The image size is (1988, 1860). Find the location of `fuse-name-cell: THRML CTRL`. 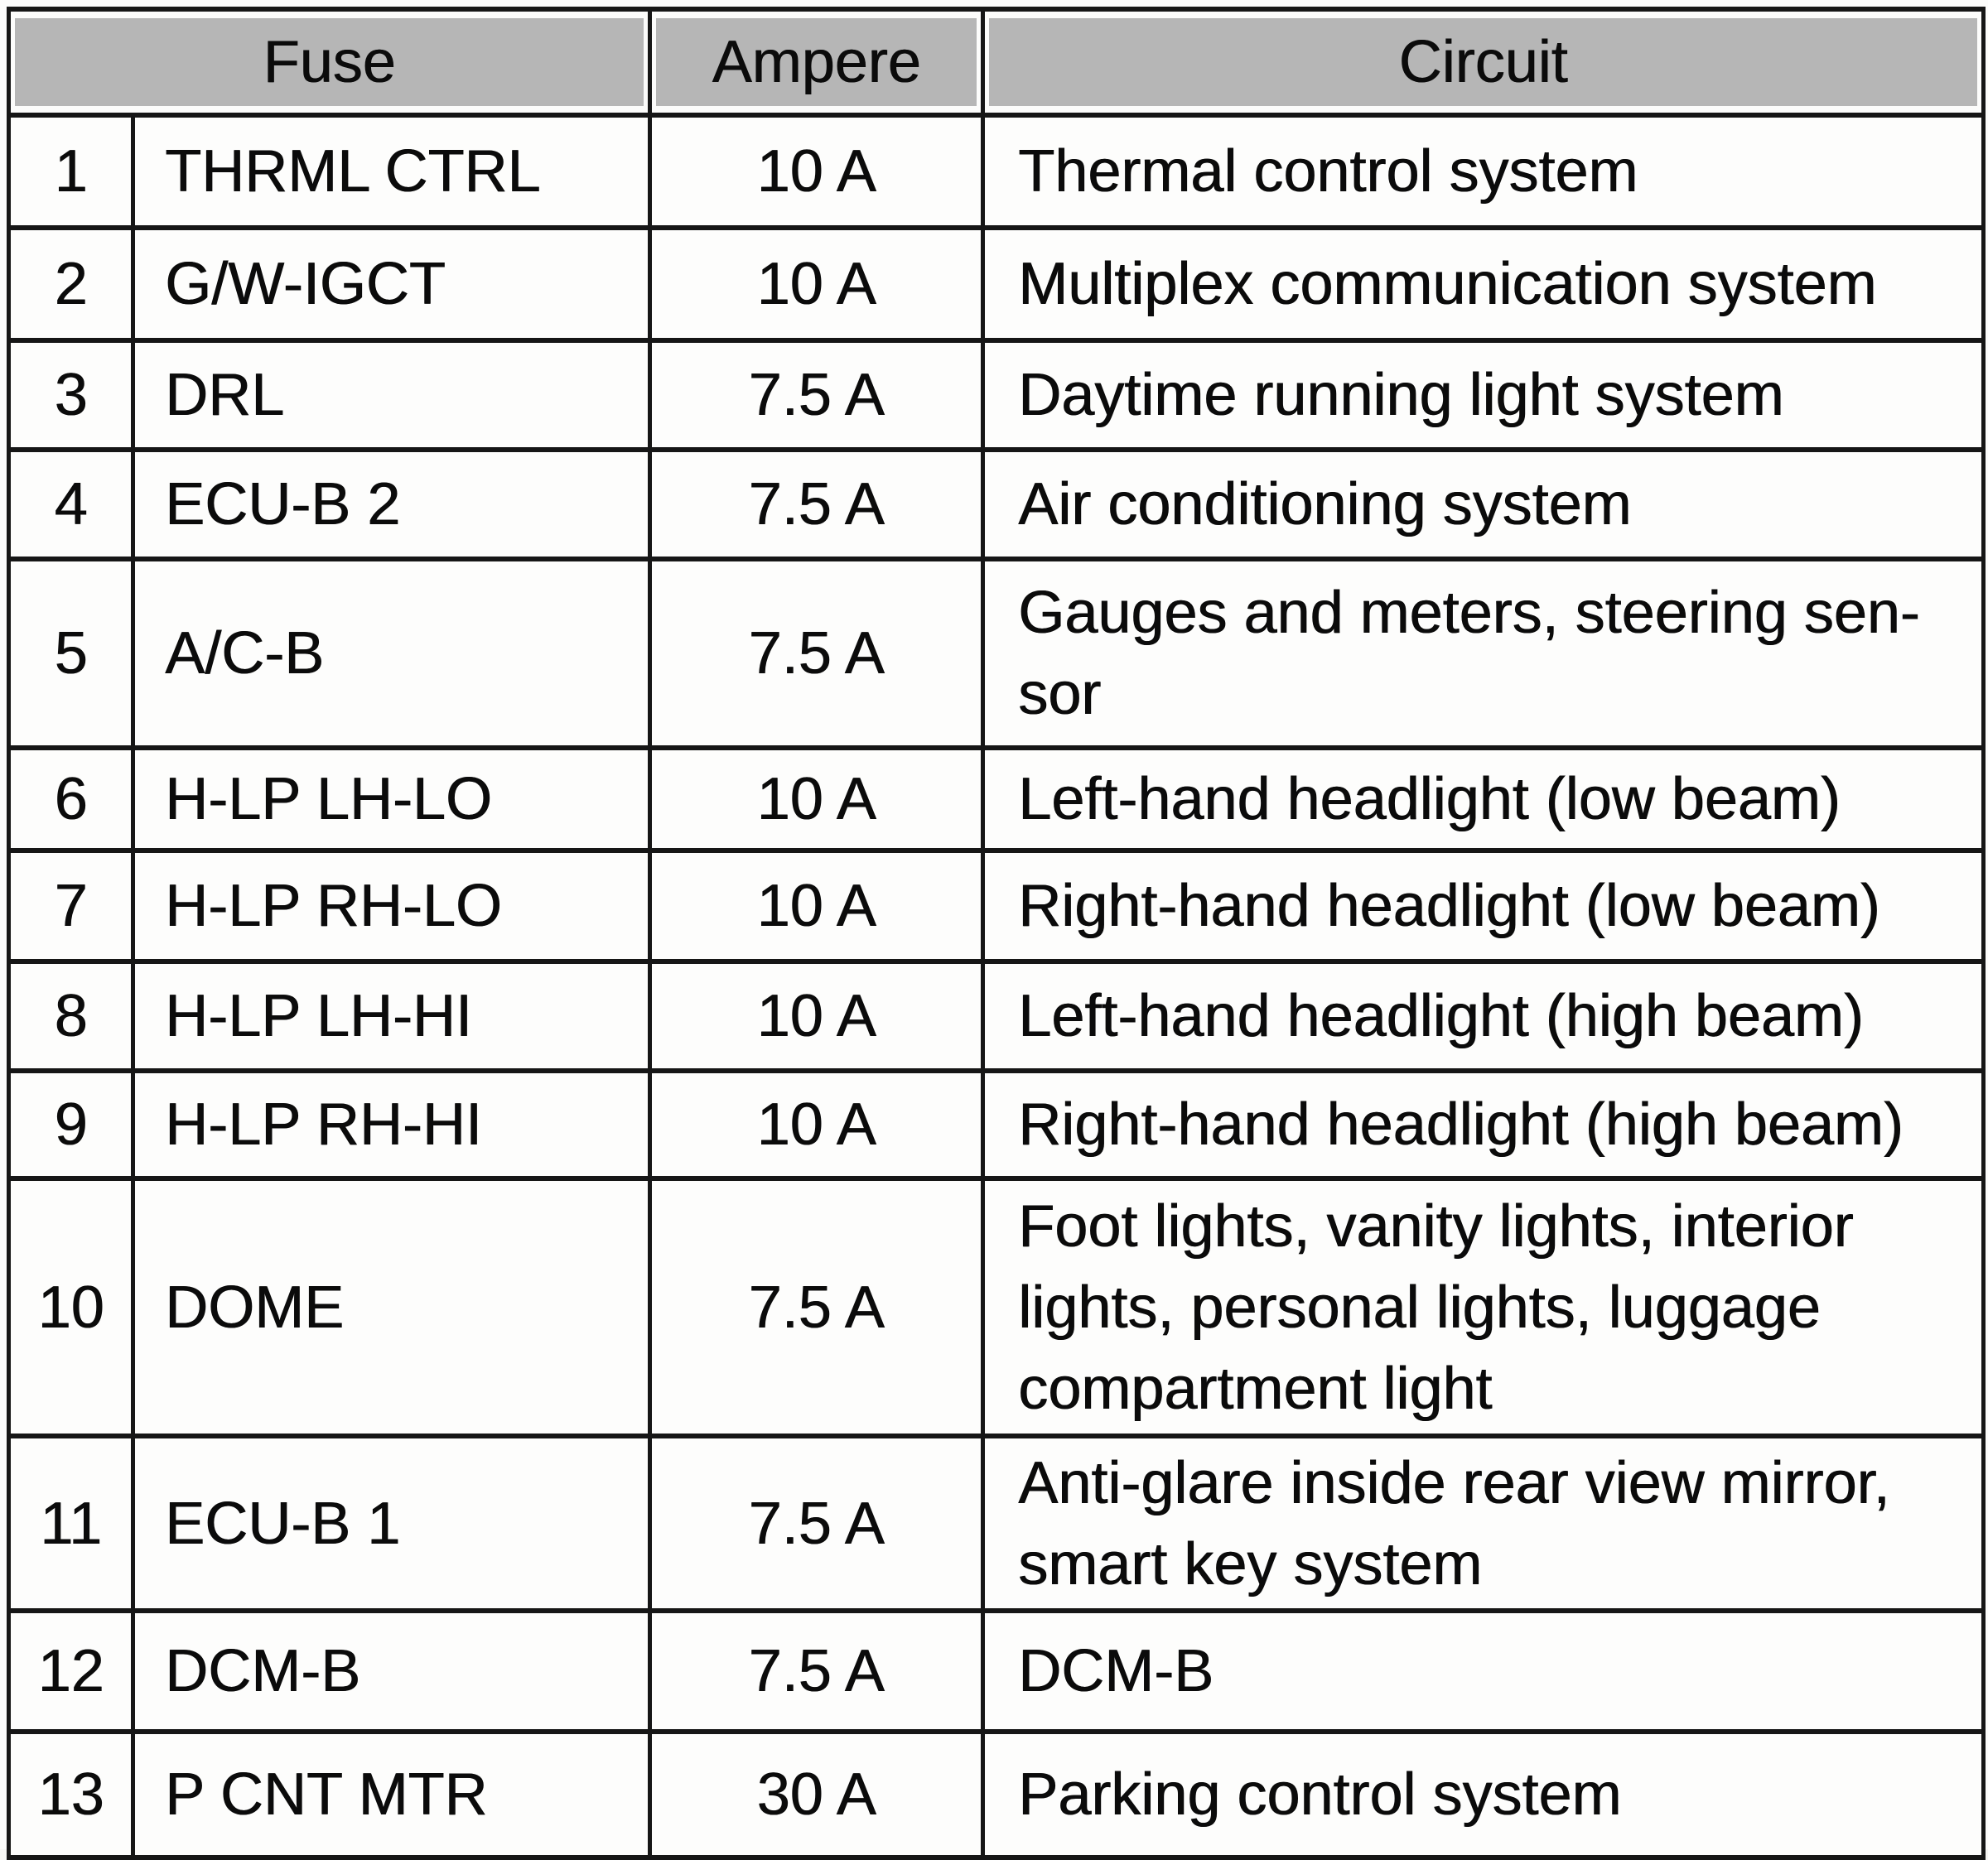

fuse-name-cell: THRML CTRL is located at coordinates (391, 171).